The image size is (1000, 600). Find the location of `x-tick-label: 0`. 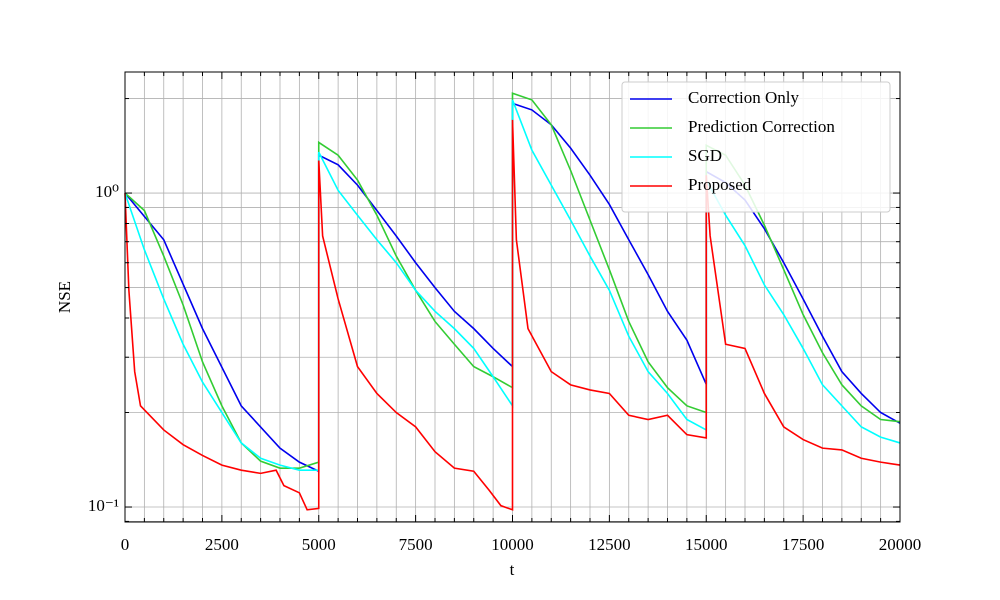

x-tick-label: 0 is located at coordinates (125, 544).